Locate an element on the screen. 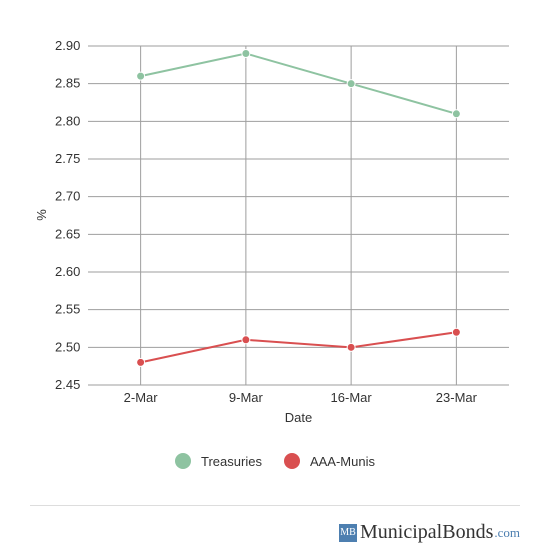 The image size is (550, 559). y-tick-label: 2.60 is located at coordinates (67, 271).